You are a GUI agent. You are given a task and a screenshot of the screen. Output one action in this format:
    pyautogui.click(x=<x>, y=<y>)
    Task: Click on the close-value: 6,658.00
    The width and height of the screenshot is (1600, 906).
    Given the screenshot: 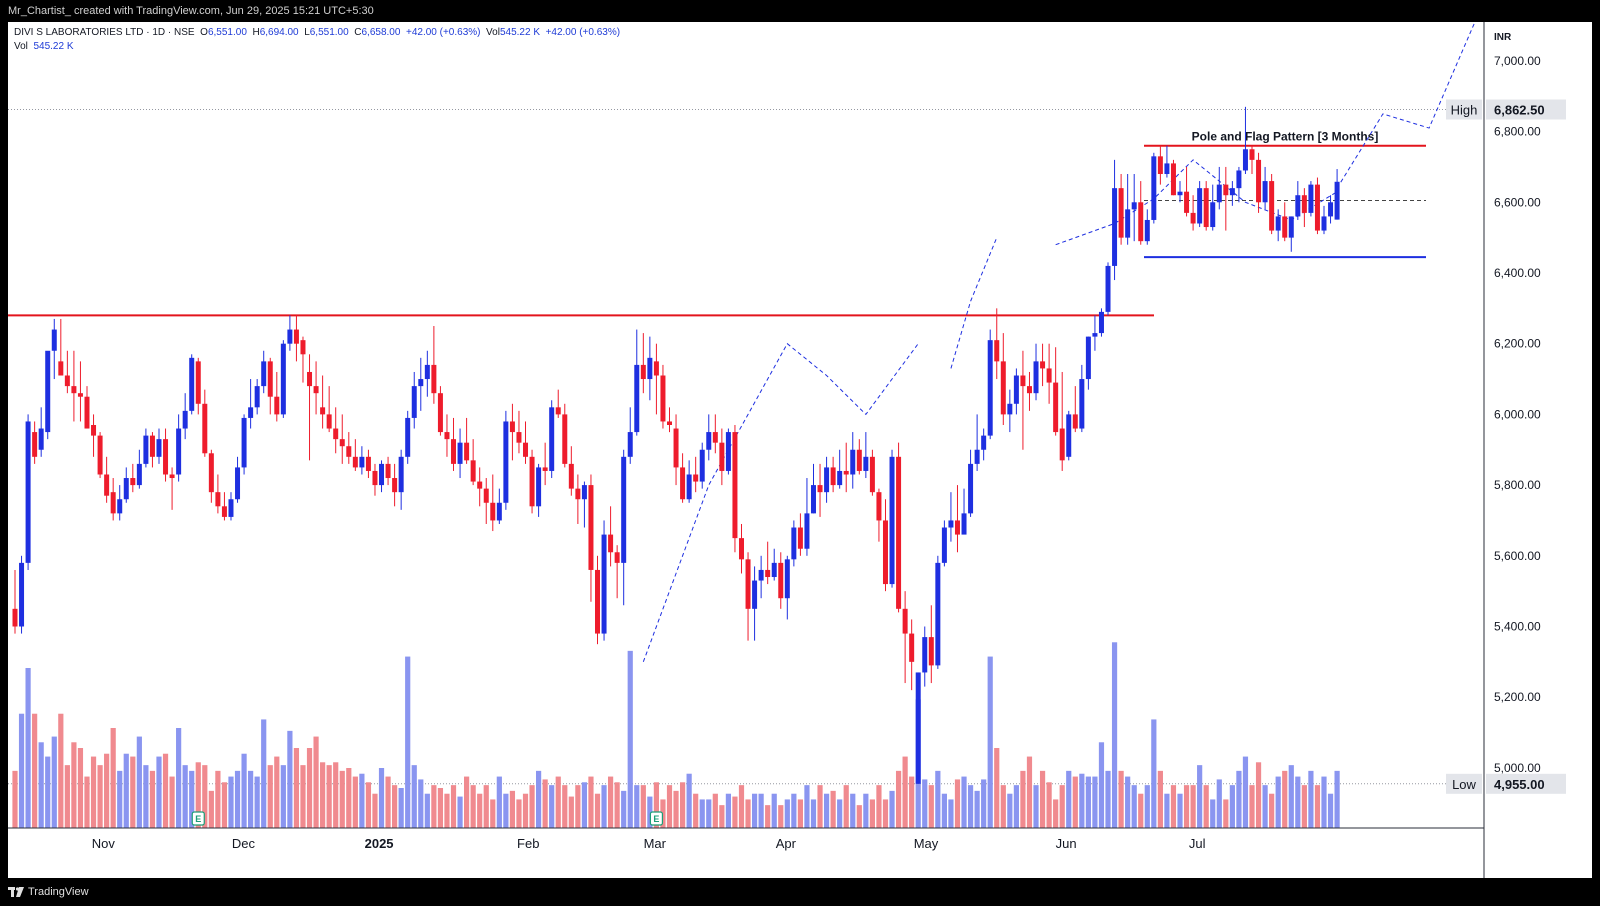 What is the action you would take?
    pyautogui.click(x=381, y=32)
    